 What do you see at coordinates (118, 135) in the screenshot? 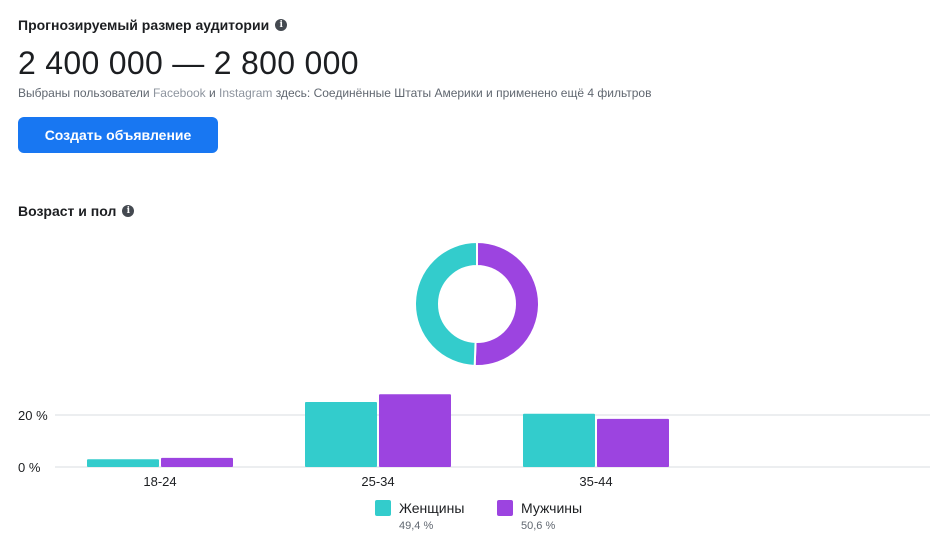
I see `create-ad-button: Создать объявление` at bounding box center [118, 135].